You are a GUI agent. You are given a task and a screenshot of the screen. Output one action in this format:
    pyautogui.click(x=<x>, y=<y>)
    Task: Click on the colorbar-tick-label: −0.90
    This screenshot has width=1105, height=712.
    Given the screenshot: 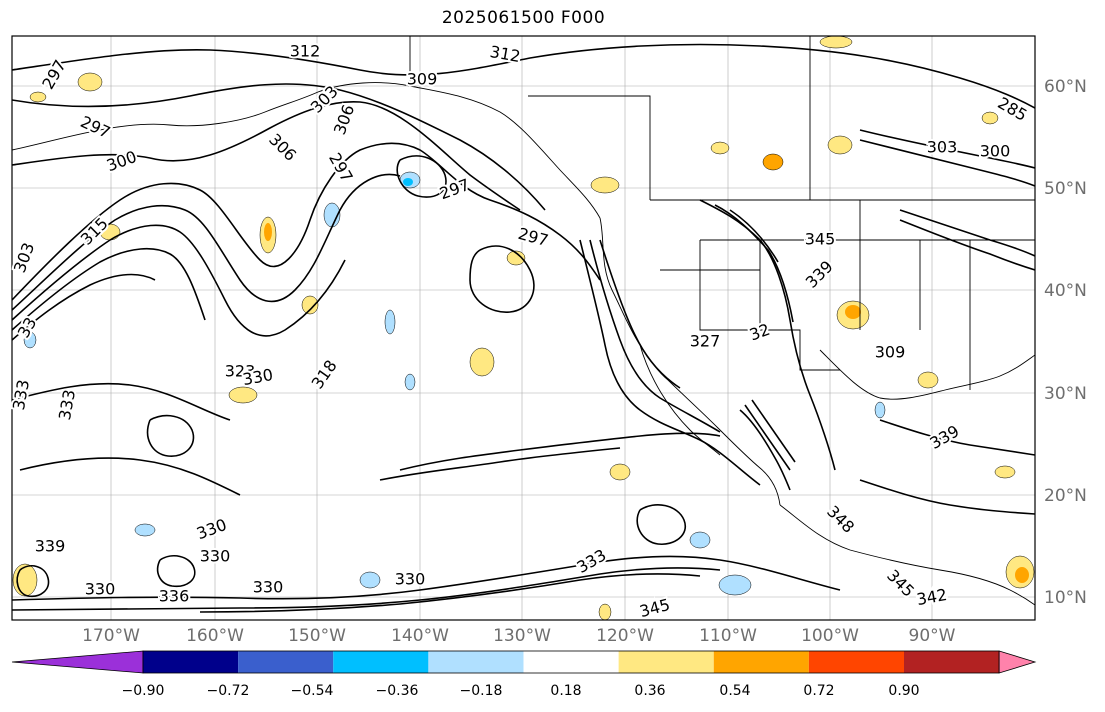 What is the action you would take?
    pyautogui.click(x=143, y=691)
    